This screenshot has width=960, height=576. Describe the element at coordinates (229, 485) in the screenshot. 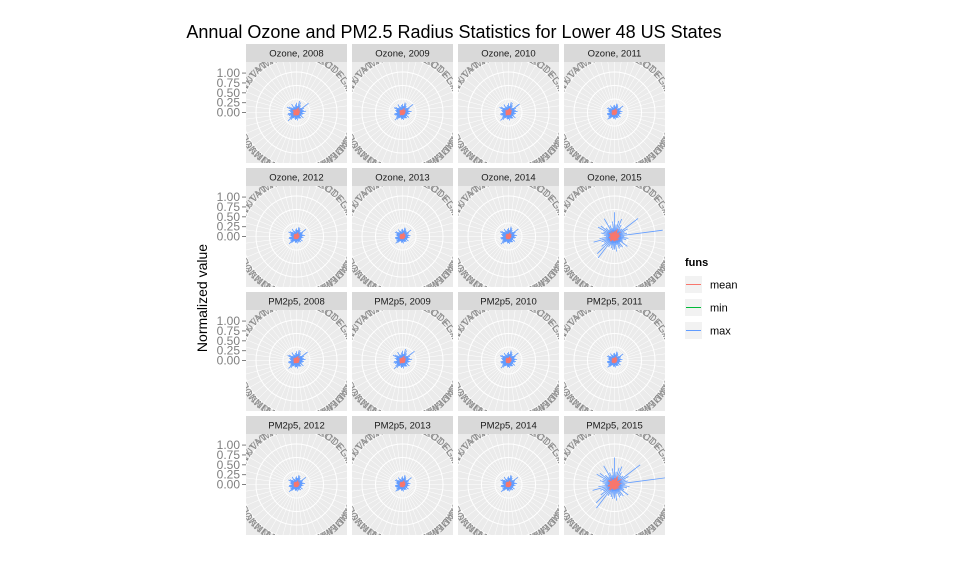

I see `y-tick-label: 0.00` at that location.